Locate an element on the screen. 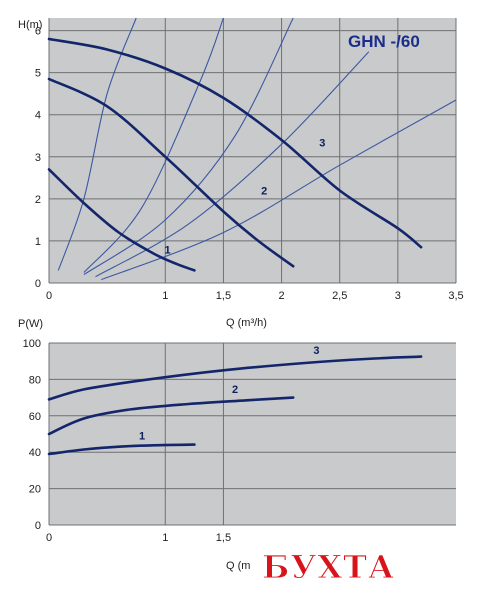 The width and height of the screenshot is (481, 590). y-tick-label: 80 is located at coordinates (35, 380).